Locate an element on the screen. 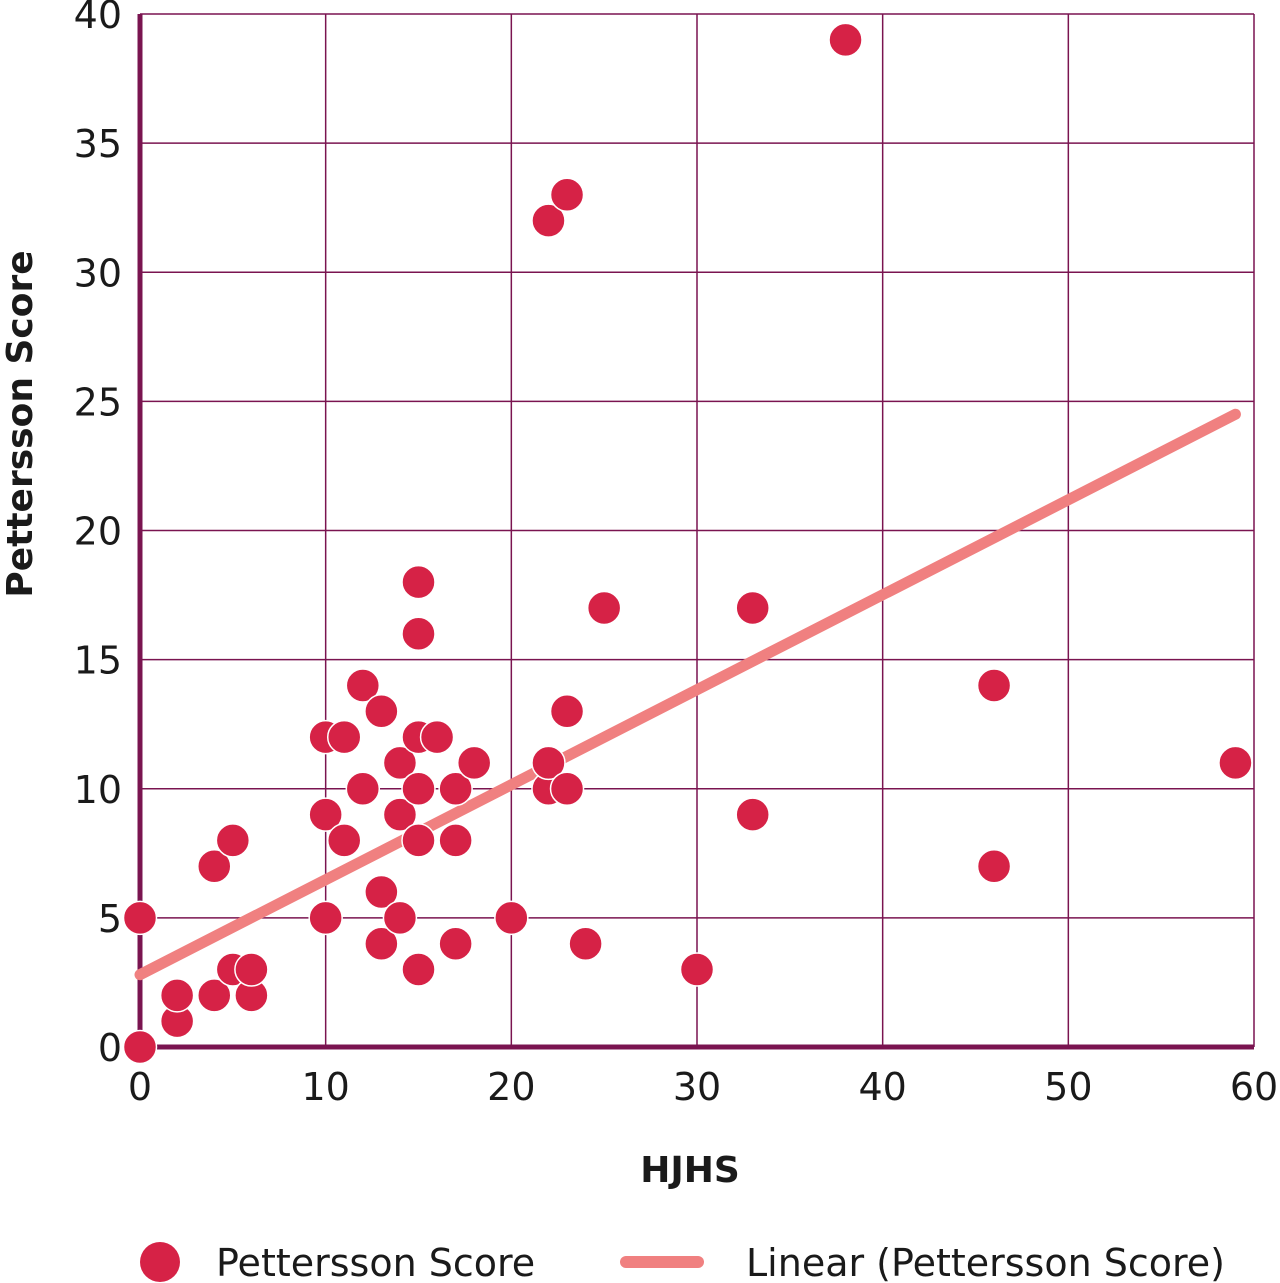 The height and width of the screenshot is (1283, 1280). y-axis-title: Pettersson Score is located at coordinates (20, 423).